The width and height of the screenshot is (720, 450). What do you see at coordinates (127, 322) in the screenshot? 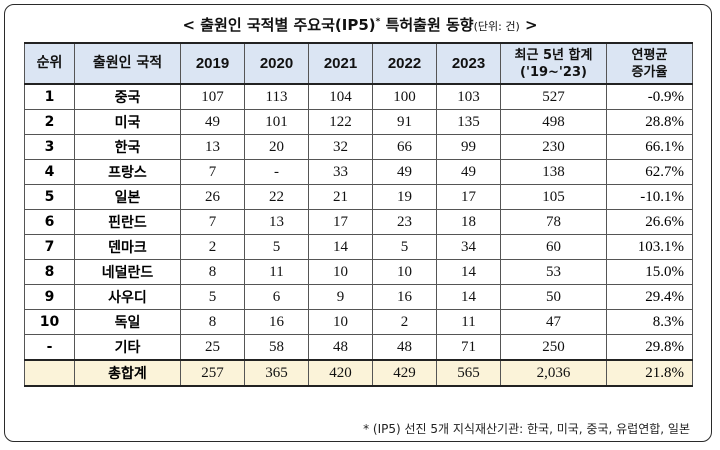
I see `country-cell: 독일` at bounding box center [127, 322].